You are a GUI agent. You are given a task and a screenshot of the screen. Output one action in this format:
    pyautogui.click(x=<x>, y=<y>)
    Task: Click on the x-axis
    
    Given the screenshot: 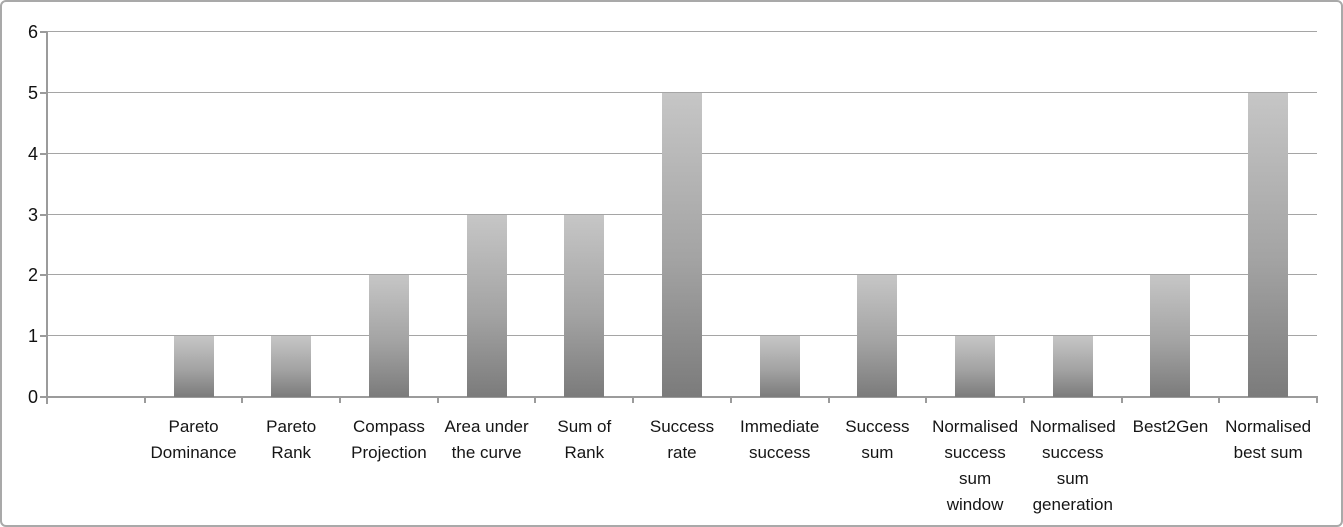 What is the action you would take?
    pyautogui.click(x=682, y=397)
    